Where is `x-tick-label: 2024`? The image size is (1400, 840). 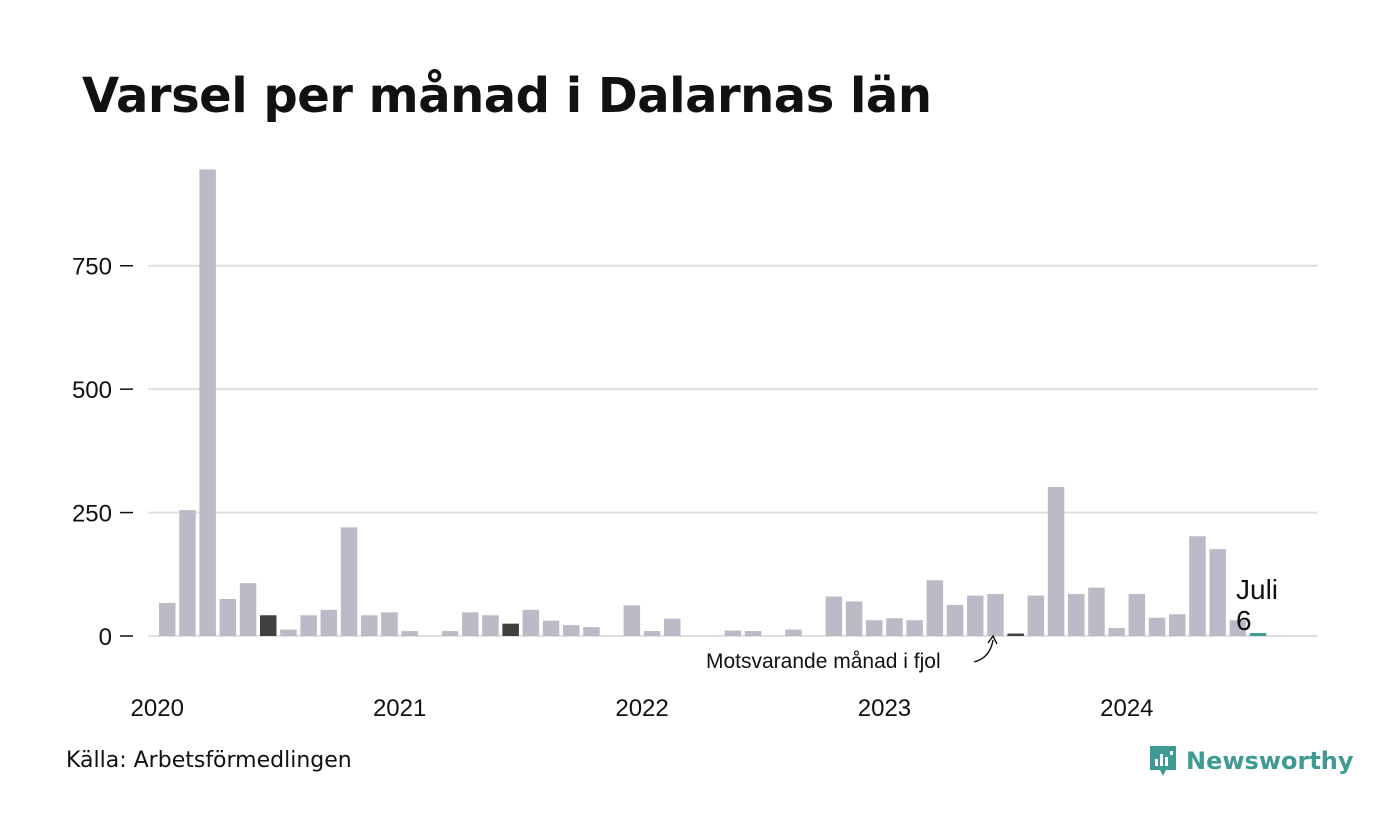 x-tick-label: 2024 is located at coordinates (1126, 708).